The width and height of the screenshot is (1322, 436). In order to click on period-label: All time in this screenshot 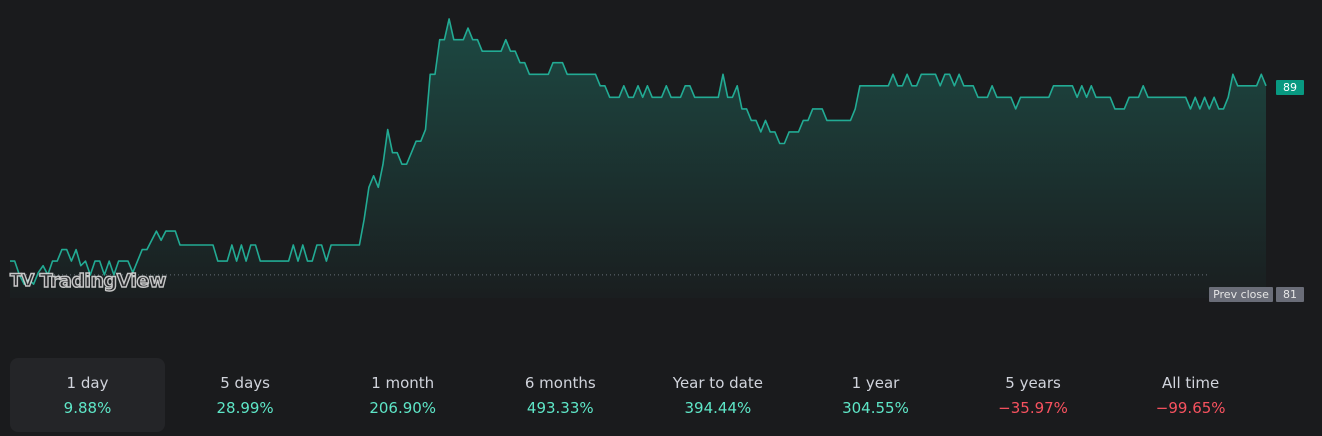, I will do `click(1191, 383)`.